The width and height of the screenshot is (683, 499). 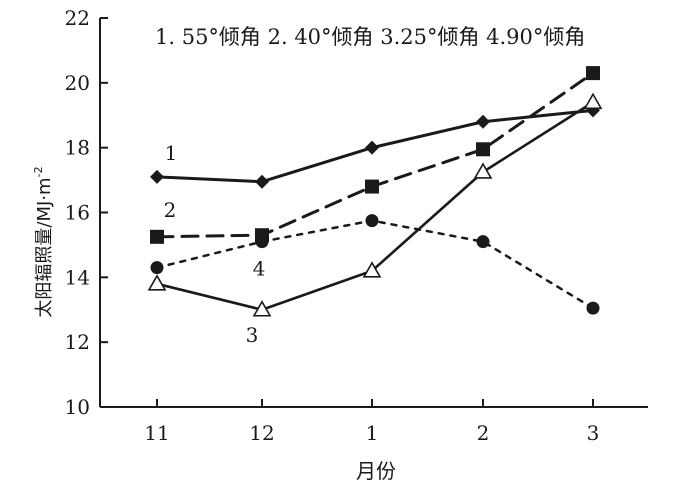 I want to click on series-label-4: 4, so click(x=259, y=269).